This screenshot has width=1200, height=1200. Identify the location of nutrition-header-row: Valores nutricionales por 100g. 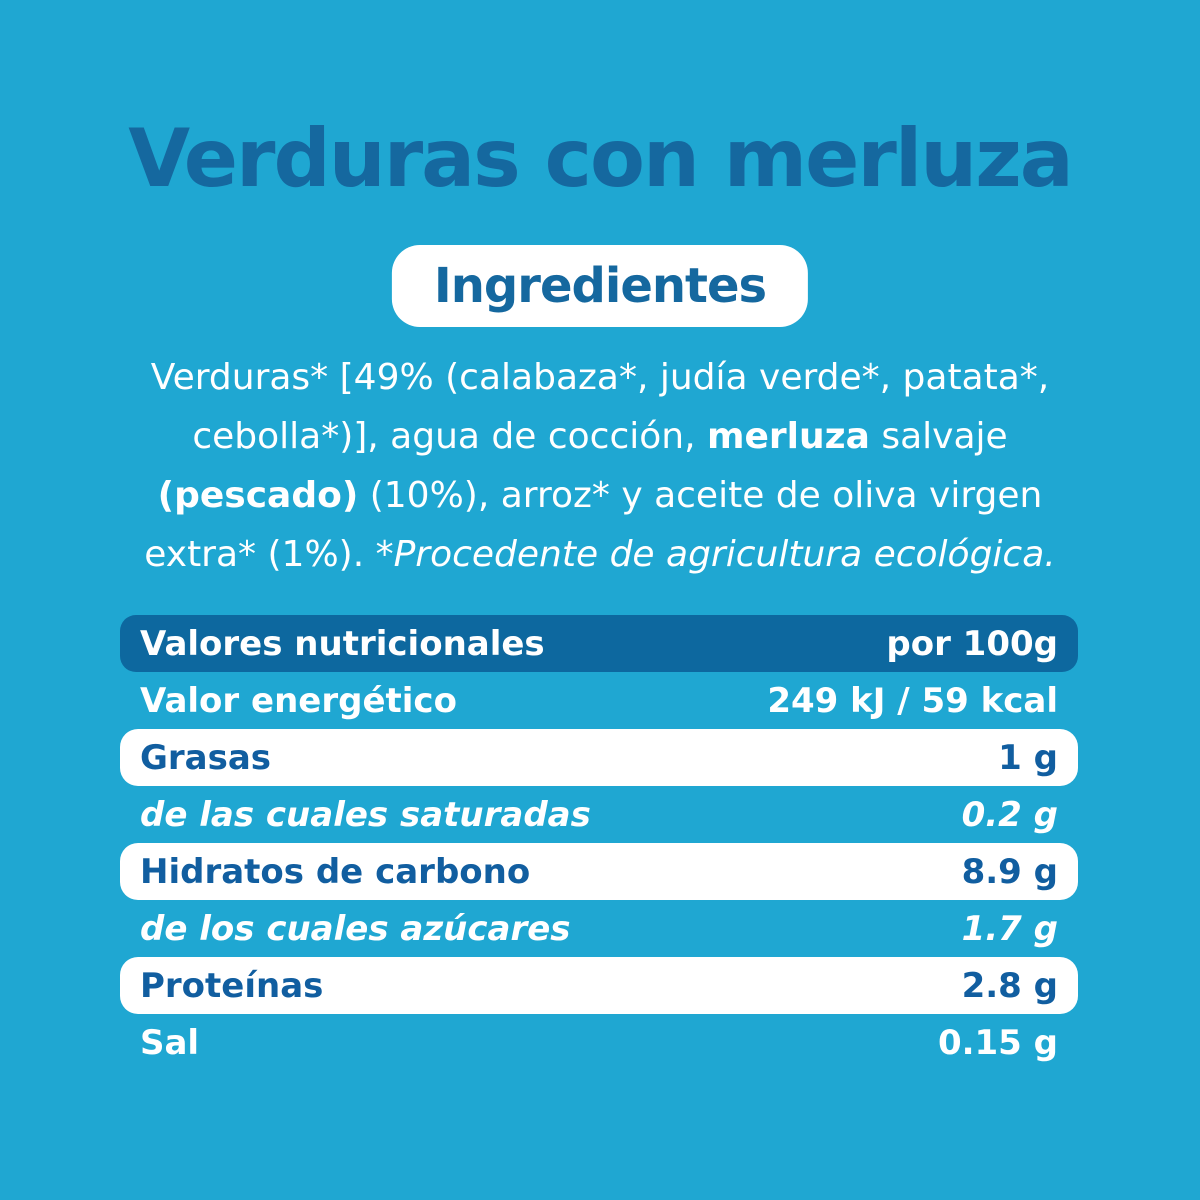
(599, 643).